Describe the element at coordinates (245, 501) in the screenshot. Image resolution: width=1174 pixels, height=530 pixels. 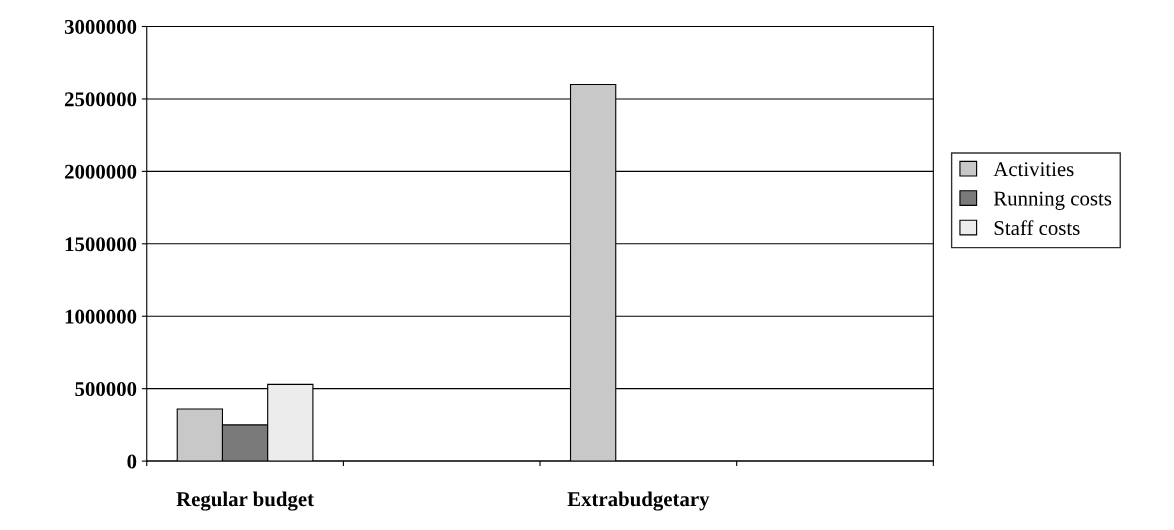
I see `x-tick-label: Regular budget` at that location.